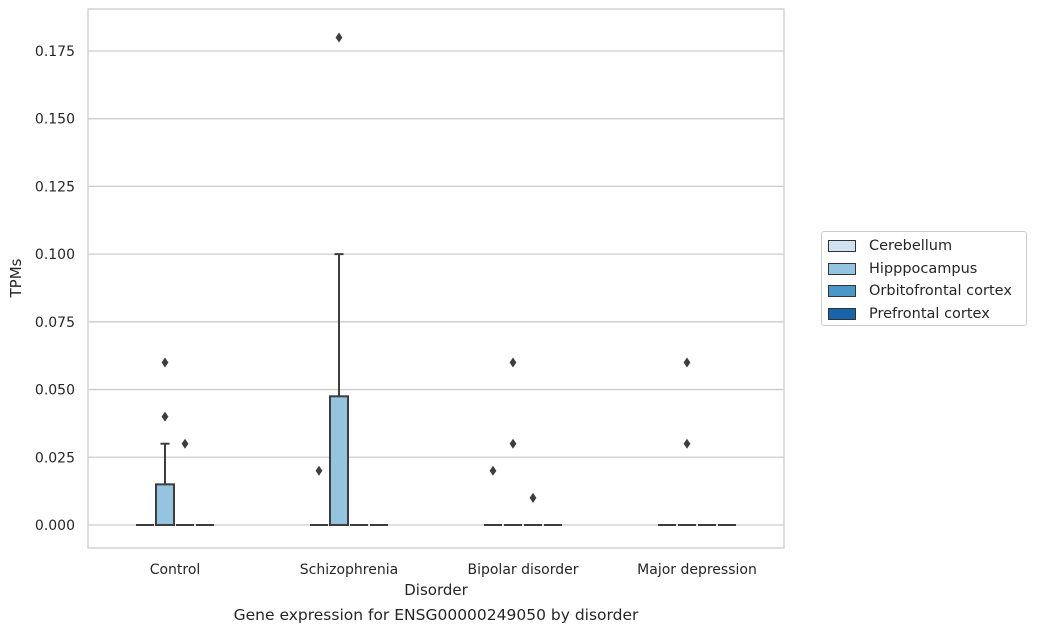 This screenshot has width=1037, height=634. Describe the element at coordinates (55, 52) in the screenshot. I see `y-tick-label: 0.175` at that location.